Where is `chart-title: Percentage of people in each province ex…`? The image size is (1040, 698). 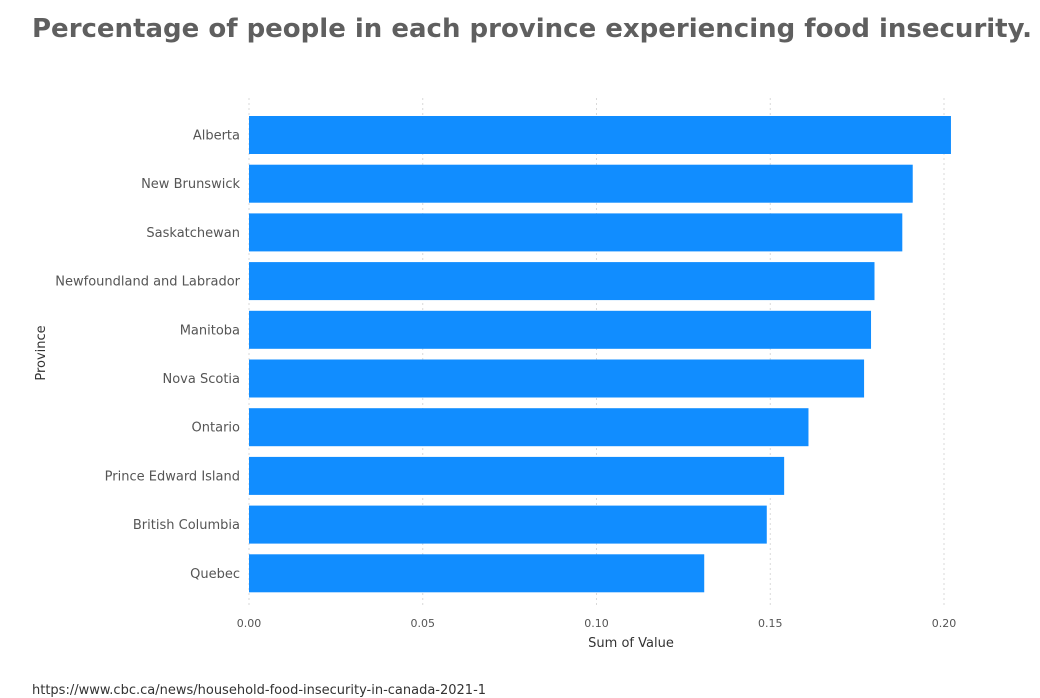 chart-title: Percentage of people in each province ex… is located at coordinates (532, 29).